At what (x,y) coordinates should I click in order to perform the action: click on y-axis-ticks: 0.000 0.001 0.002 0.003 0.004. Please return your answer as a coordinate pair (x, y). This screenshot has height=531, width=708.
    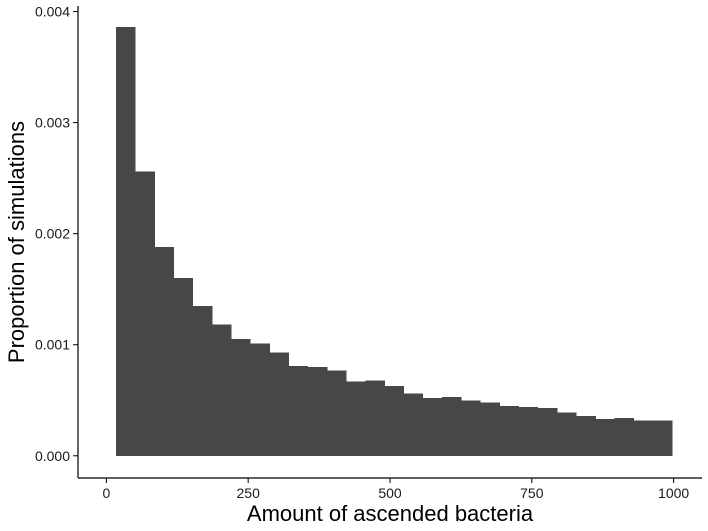
    Looking at the image, I should click on (56, 234).